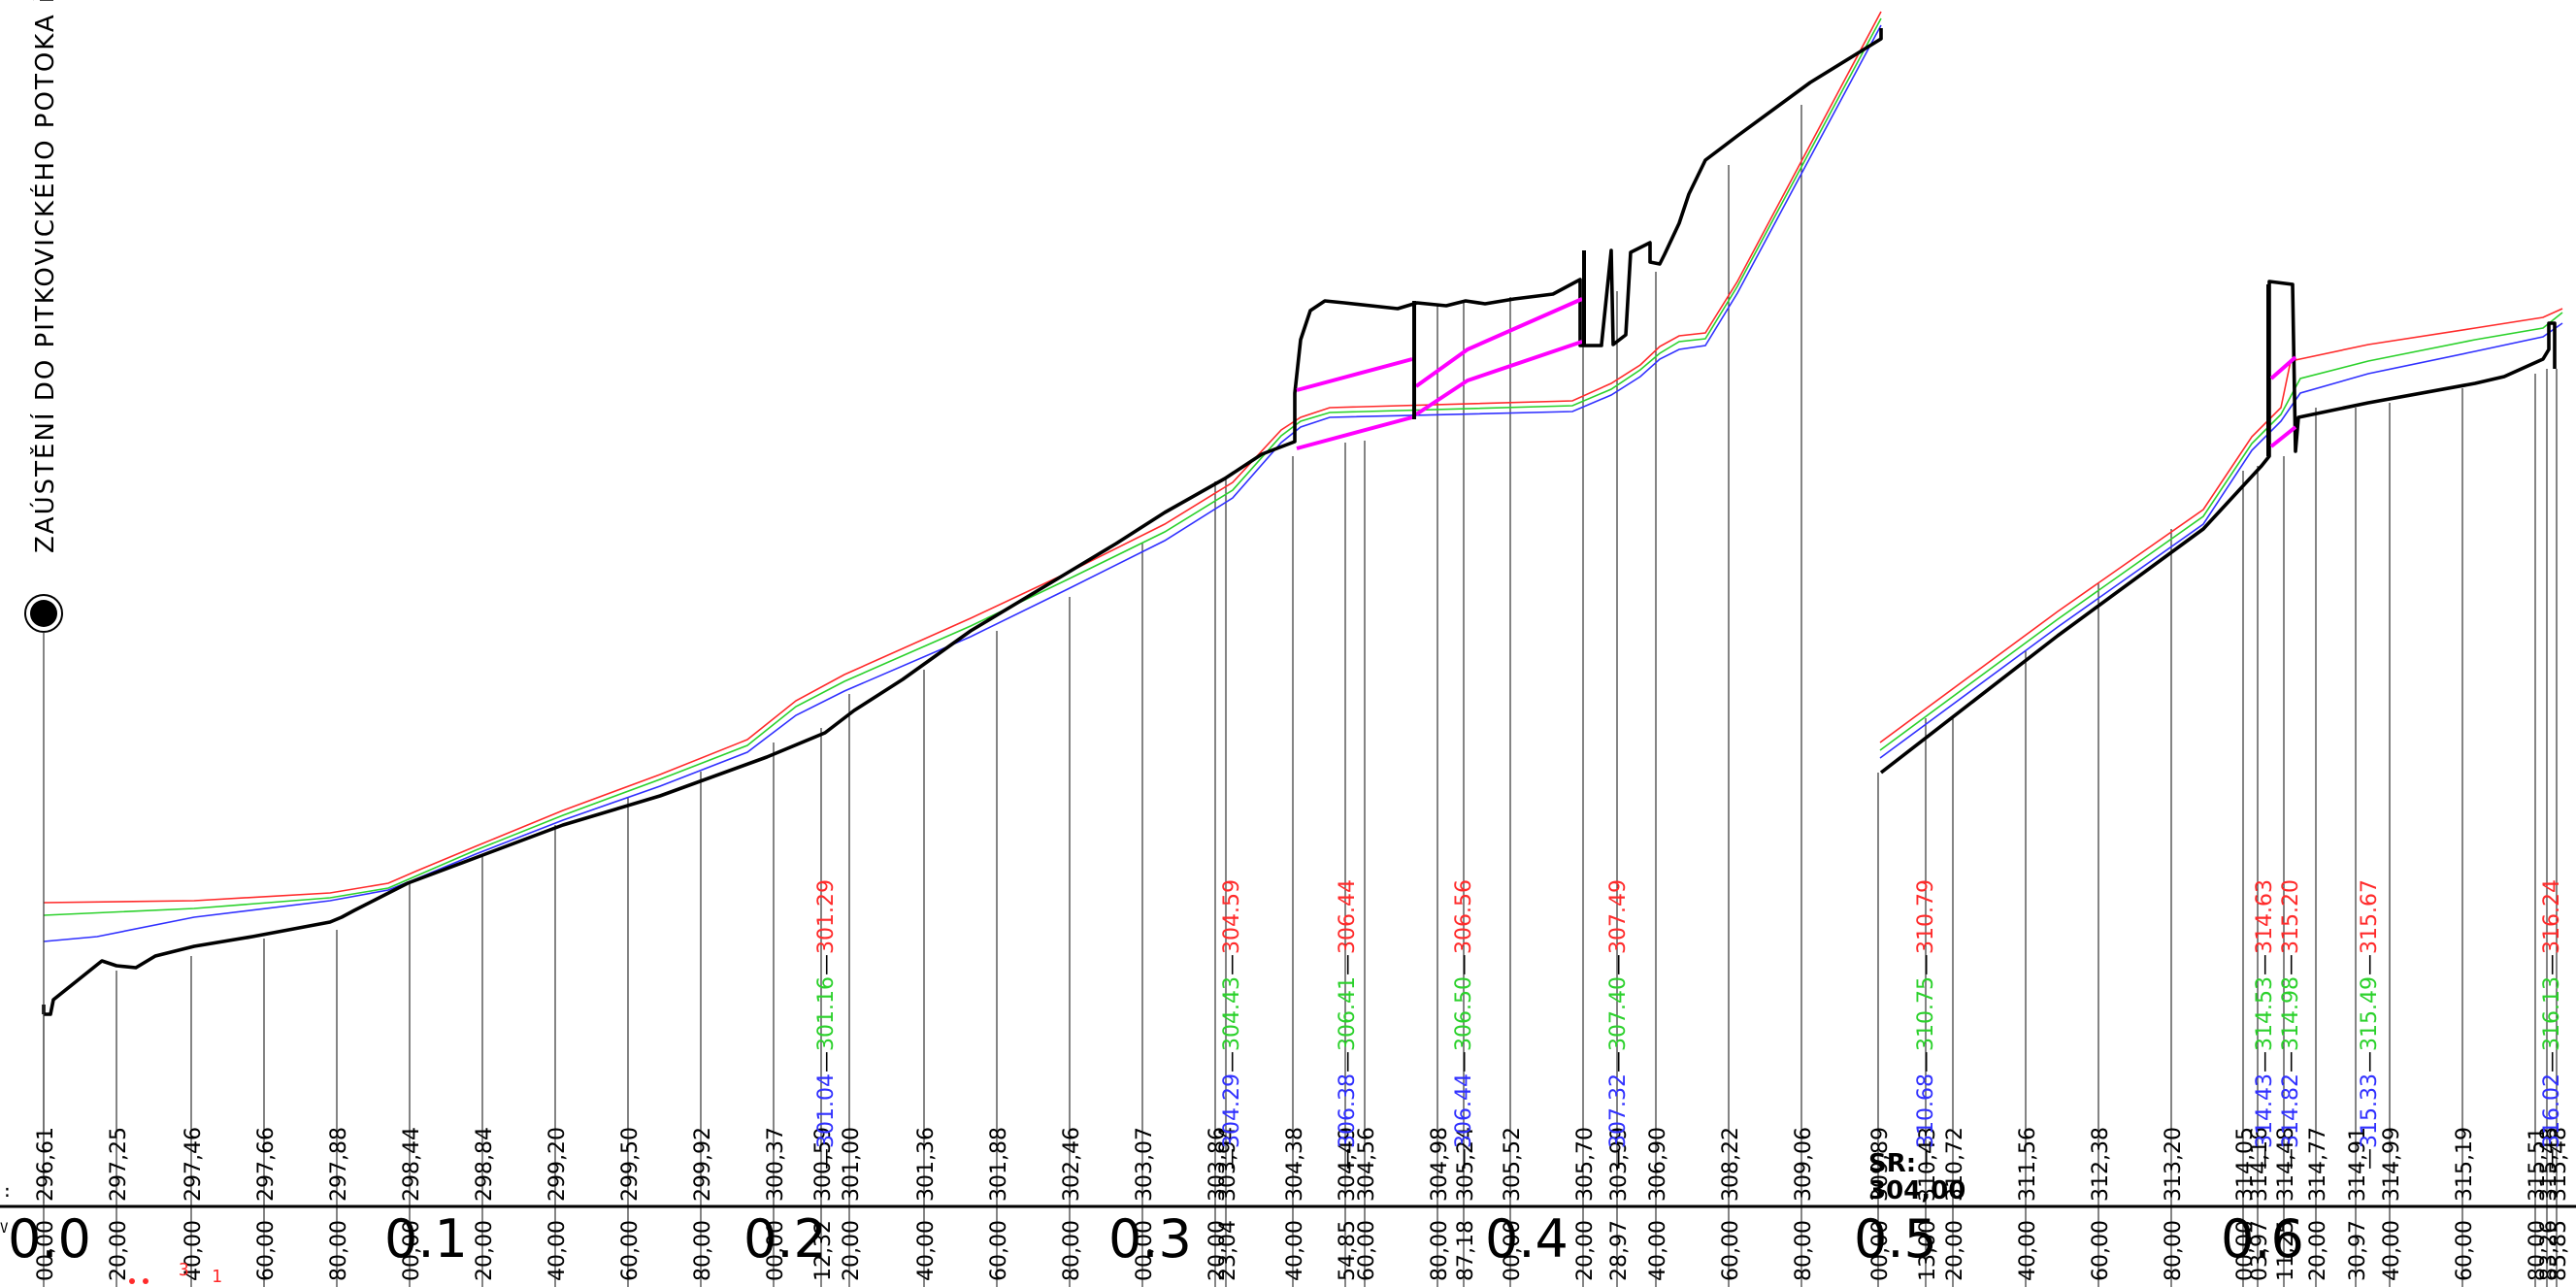  What do you see at coordinates (2465, 1164) in the screenshot?
I see `bed-elevation-label: 315,19` at bounding box center [2465, 1164].